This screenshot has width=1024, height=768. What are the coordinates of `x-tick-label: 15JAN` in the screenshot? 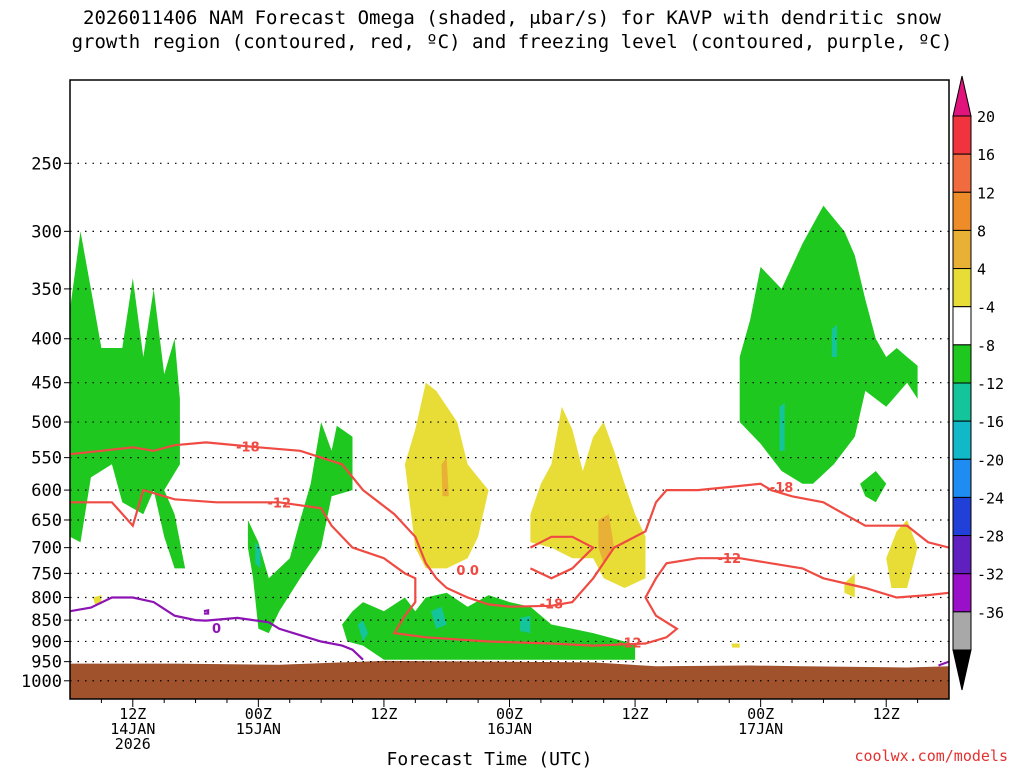 It's located at (258, 729).